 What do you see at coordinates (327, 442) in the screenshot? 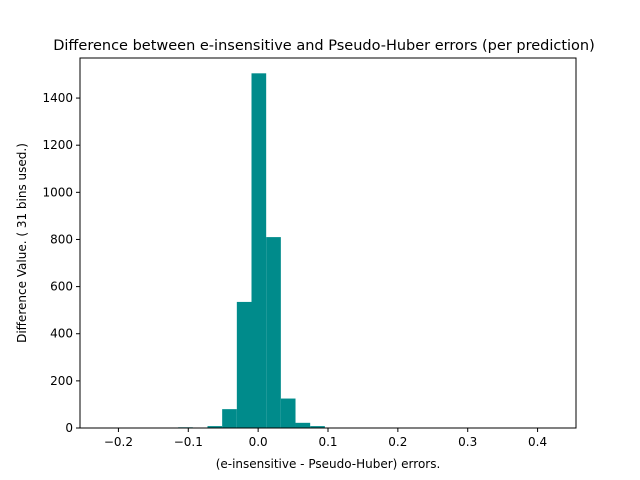
I see `x-tick-label: 0.1` at bounding box center [327, 442].